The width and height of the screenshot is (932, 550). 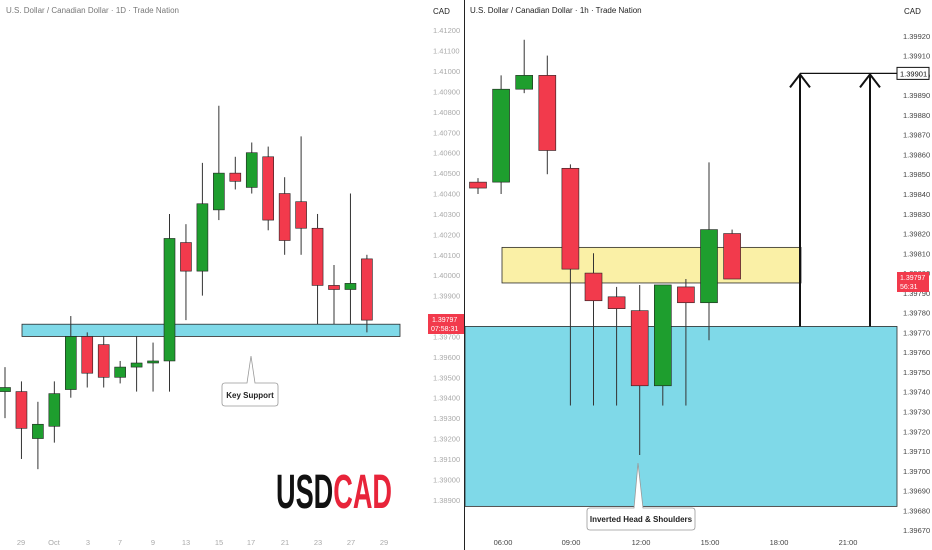 What do you see at coordinates (202, 542) in the screenshot?
I see `daily-x-axis: 29 Oct 3 7 9 13 15 17 21 23 27 29` at bounding box center [202, 542].